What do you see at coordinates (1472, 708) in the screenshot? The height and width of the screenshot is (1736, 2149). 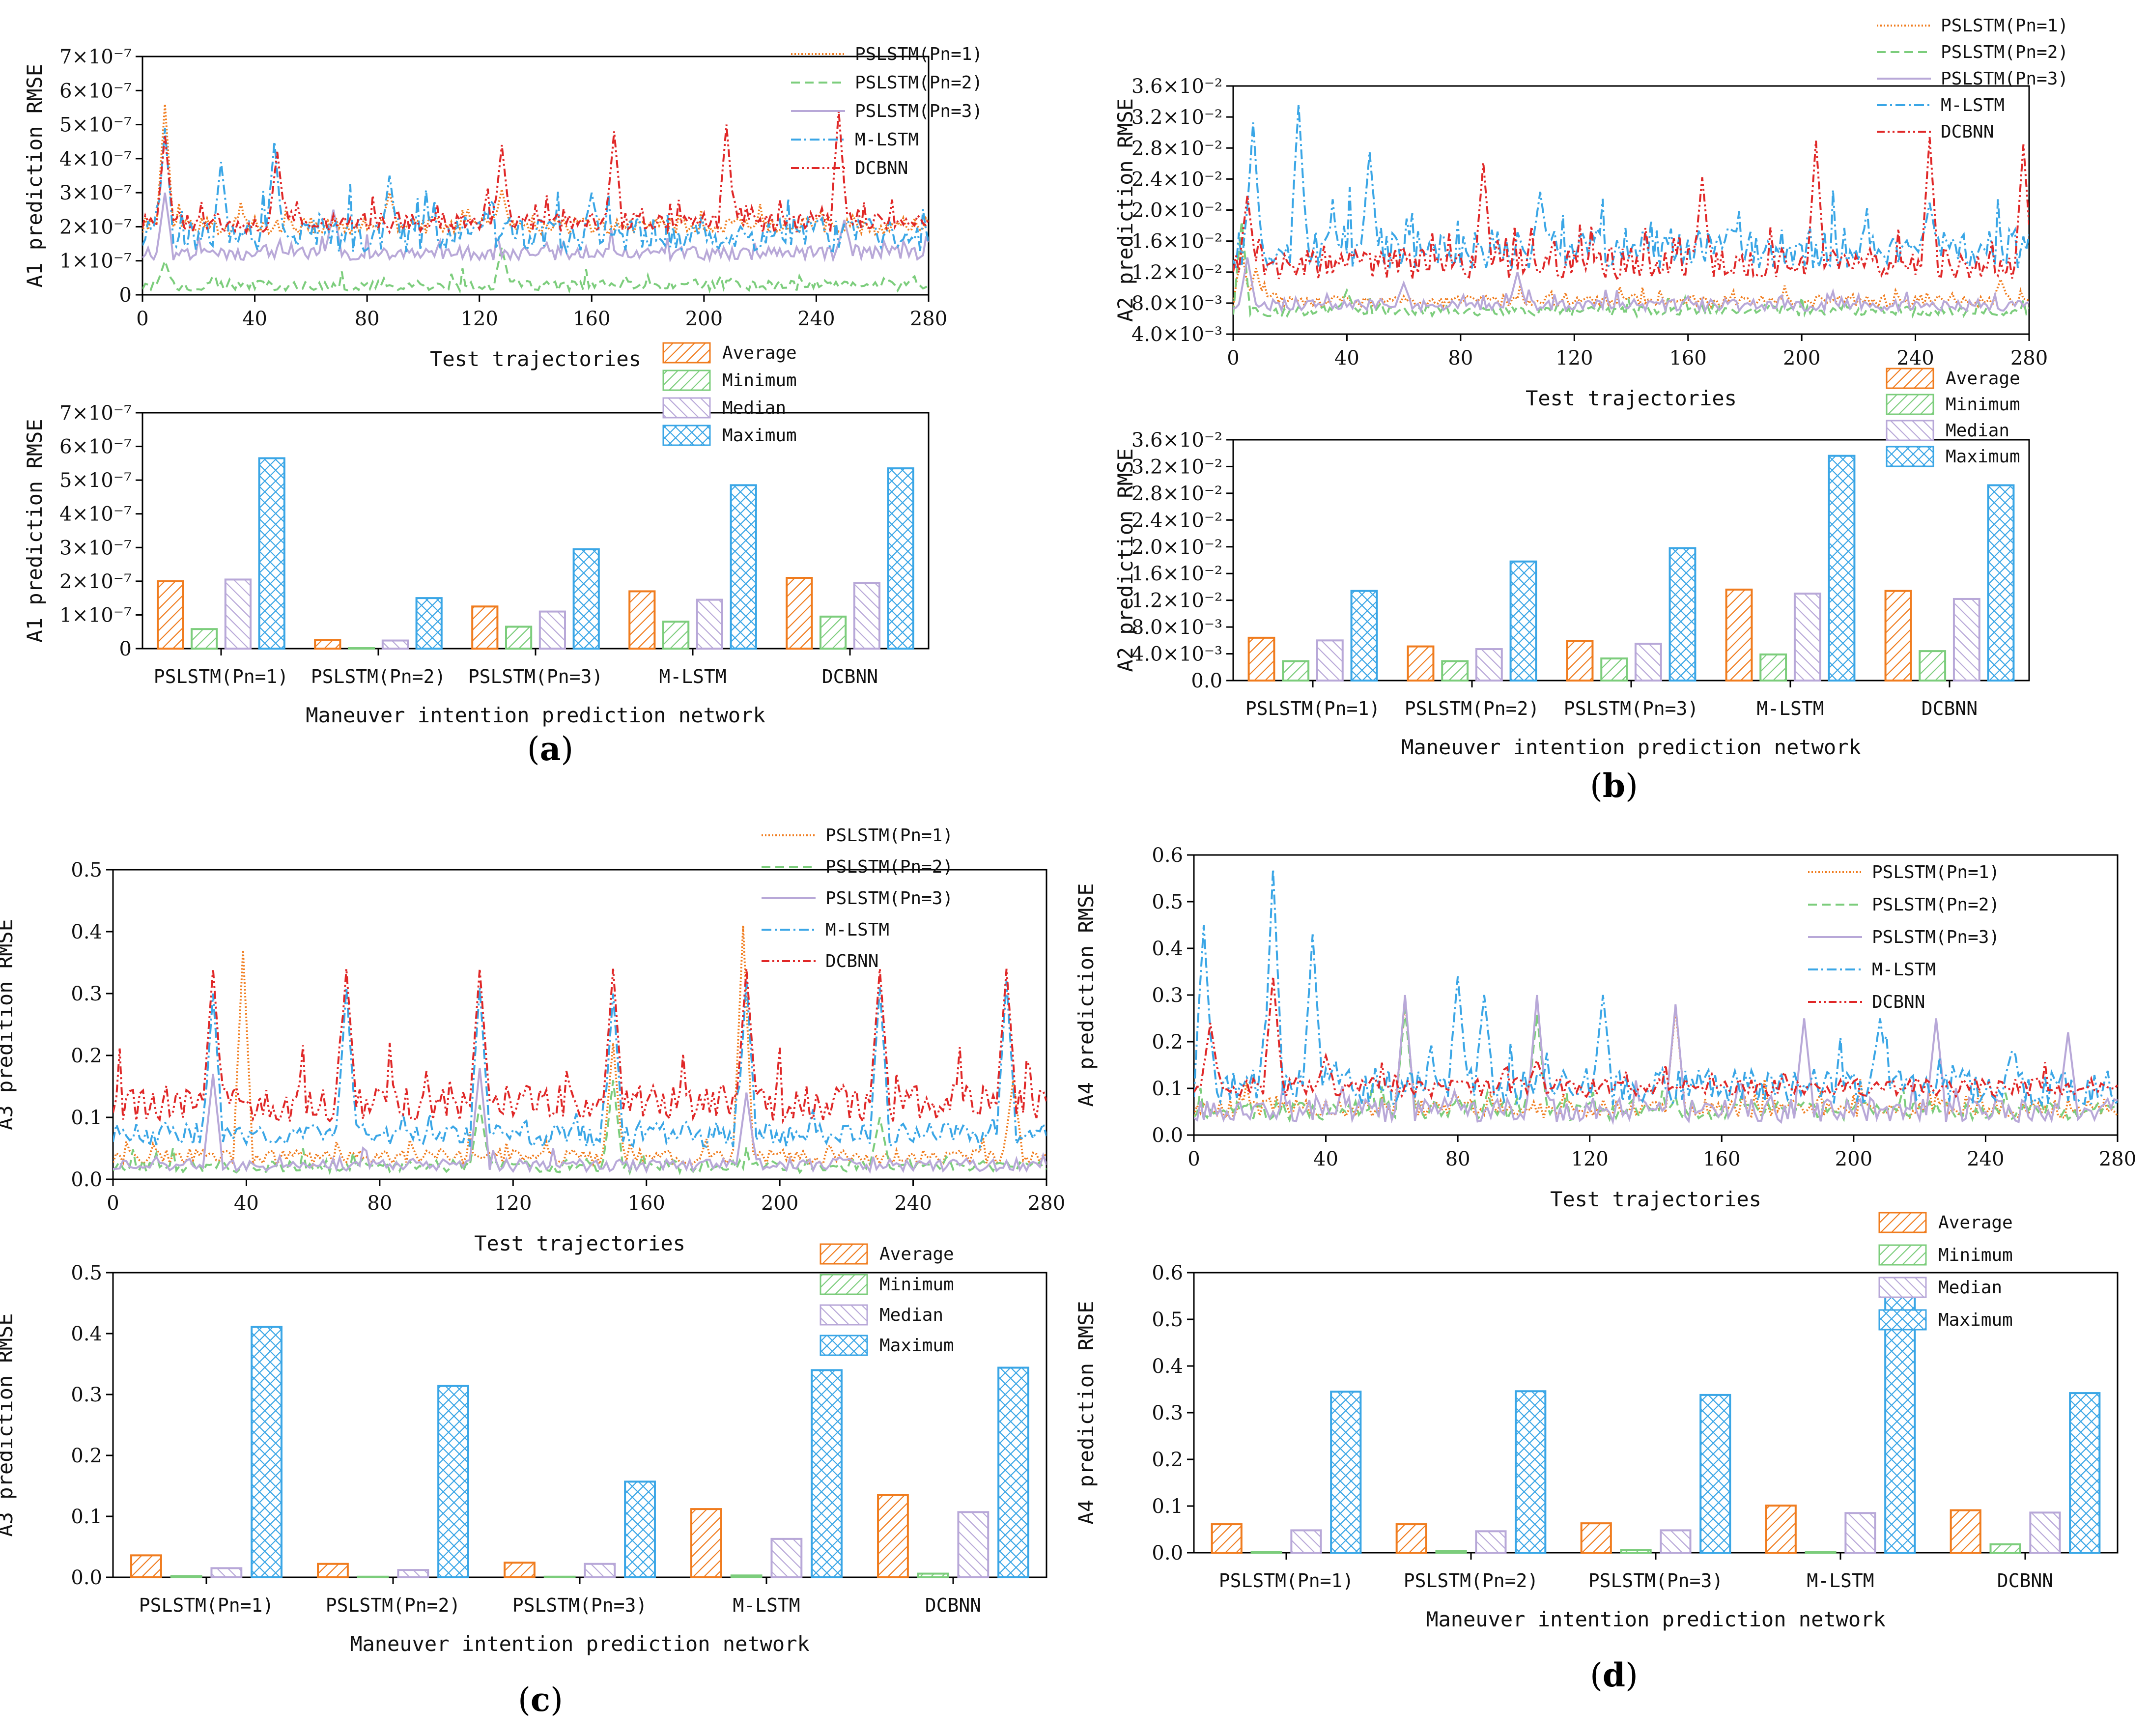 I see `b-bar-category-label: PSLSTM(Pn=2)` at bounding box center [1472, 708].